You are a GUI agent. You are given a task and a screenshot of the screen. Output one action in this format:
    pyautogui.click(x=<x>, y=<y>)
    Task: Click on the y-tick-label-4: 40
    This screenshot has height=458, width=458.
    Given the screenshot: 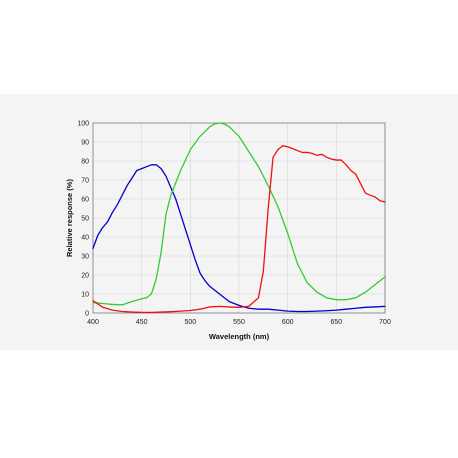 What is the action you would take?
    pyautogui.click(x=85, y=238)
    